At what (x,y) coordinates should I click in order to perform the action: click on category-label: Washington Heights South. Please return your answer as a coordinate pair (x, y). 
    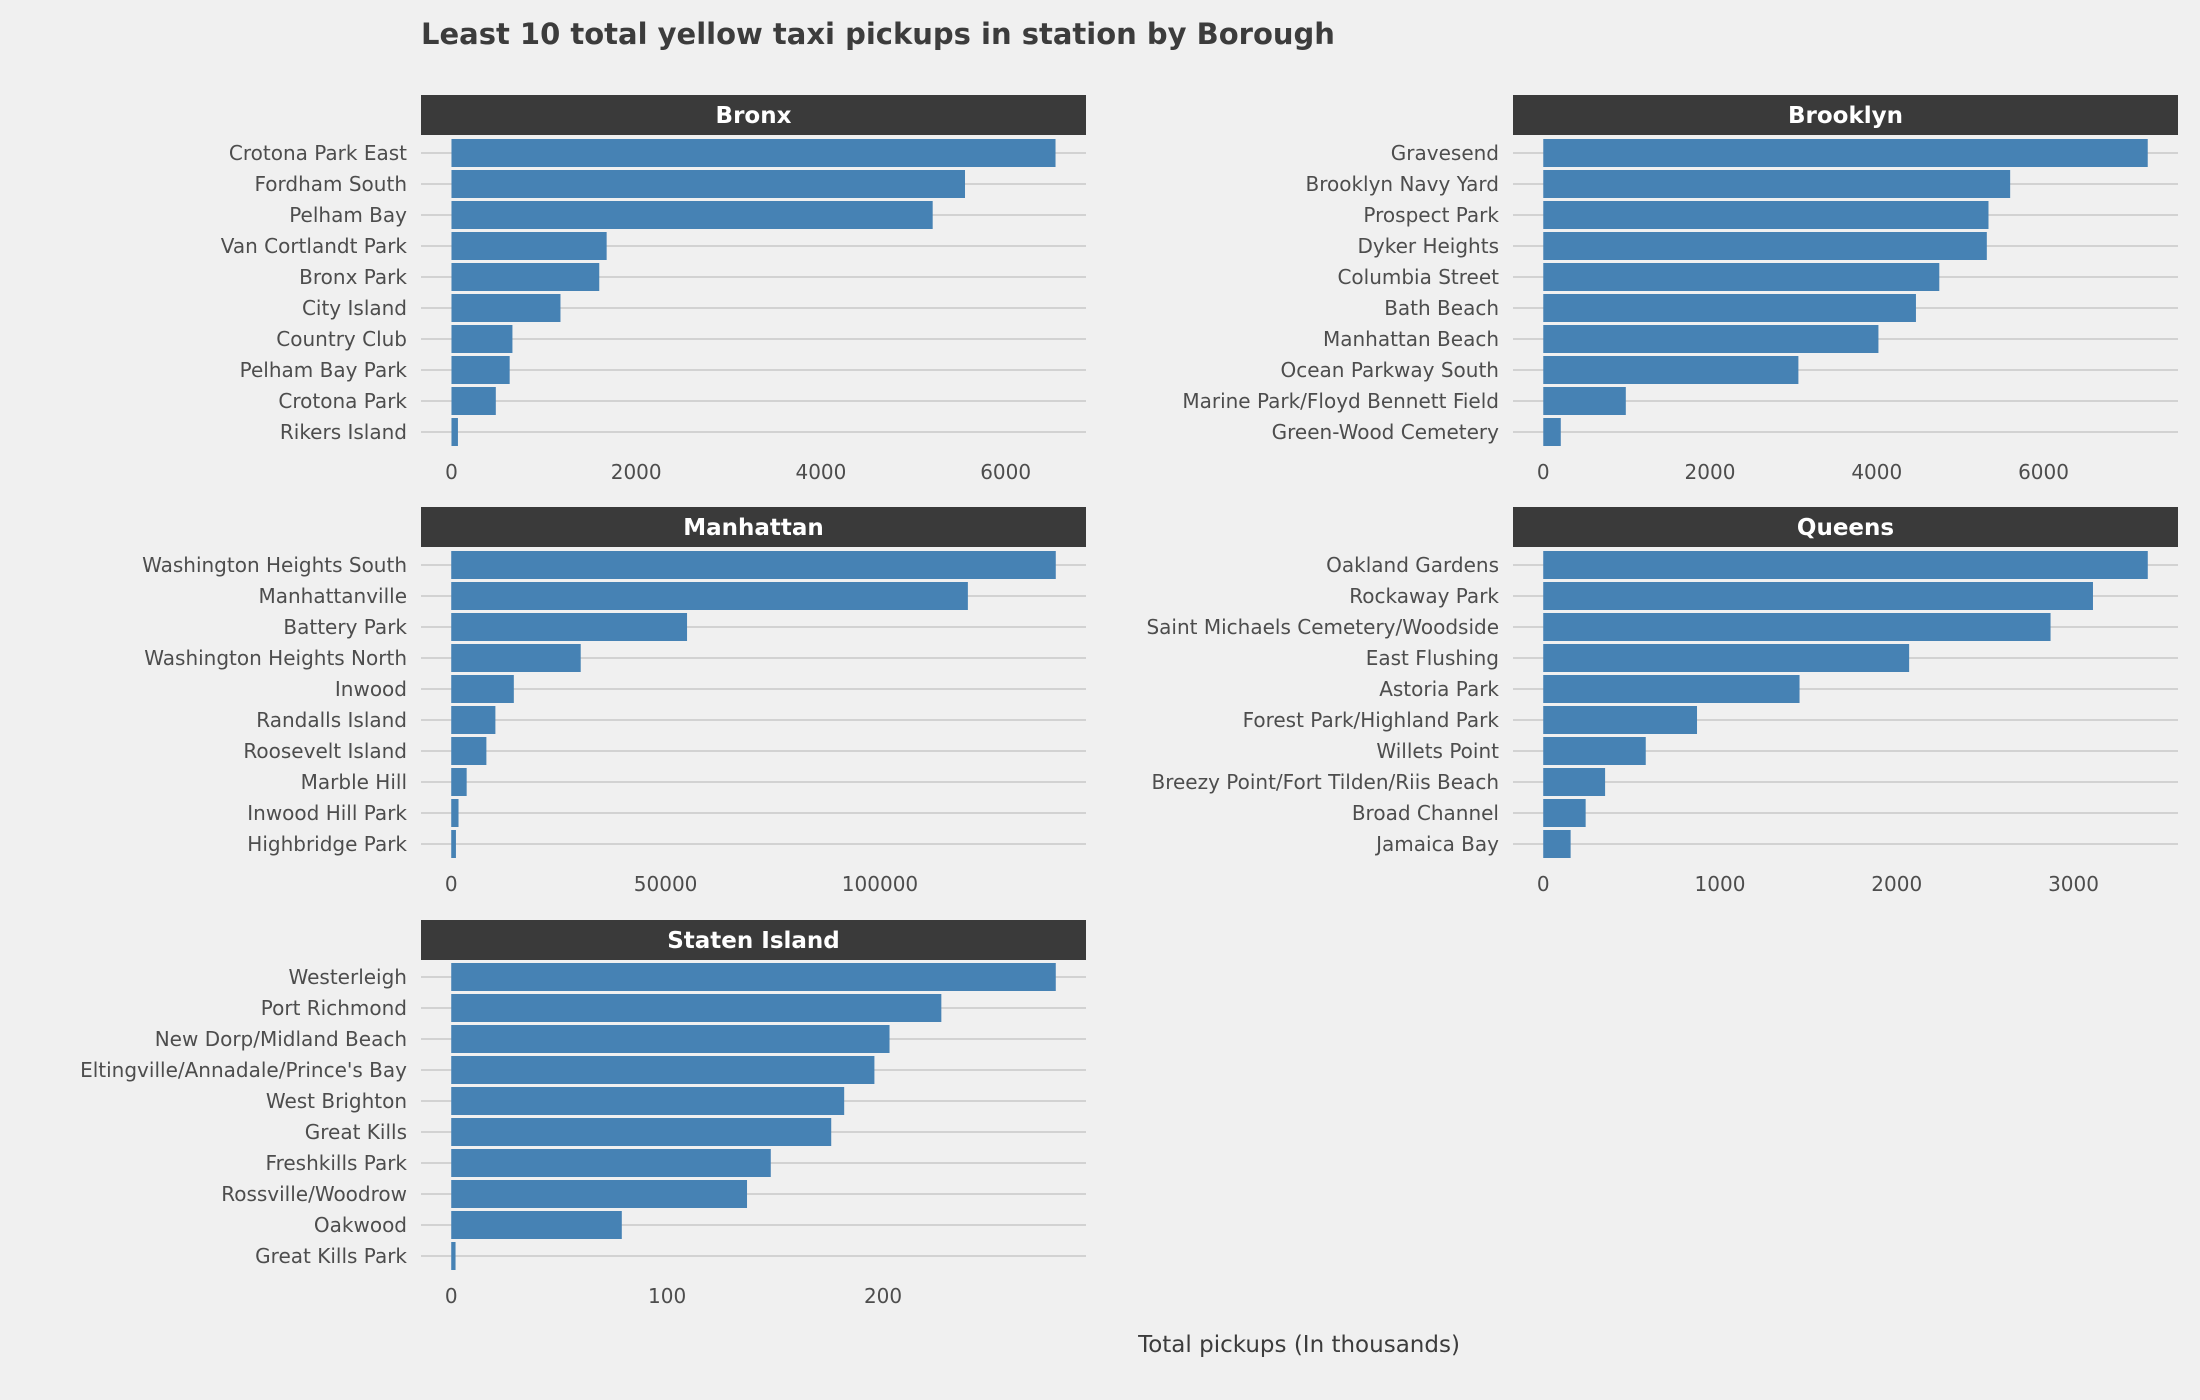
    Looking at the image, I should click on (274, 565).